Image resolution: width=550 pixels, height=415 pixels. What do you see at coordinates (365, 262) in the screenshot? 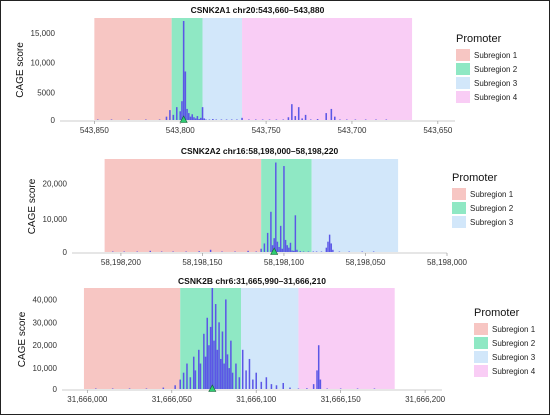
I see `x-tick-label: 58,198,050` at bounding box center [365, 262].